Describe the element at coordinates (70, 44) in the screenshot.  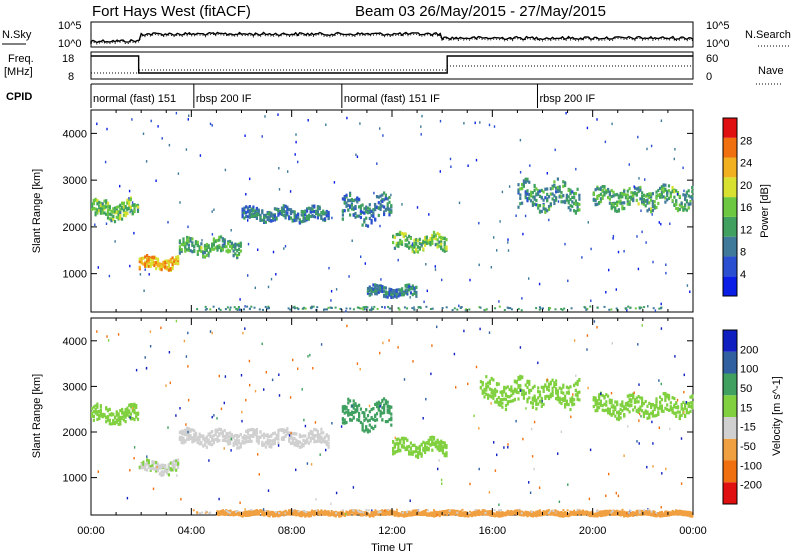
I see `noise-tick-bottom: 10^0` at that location.